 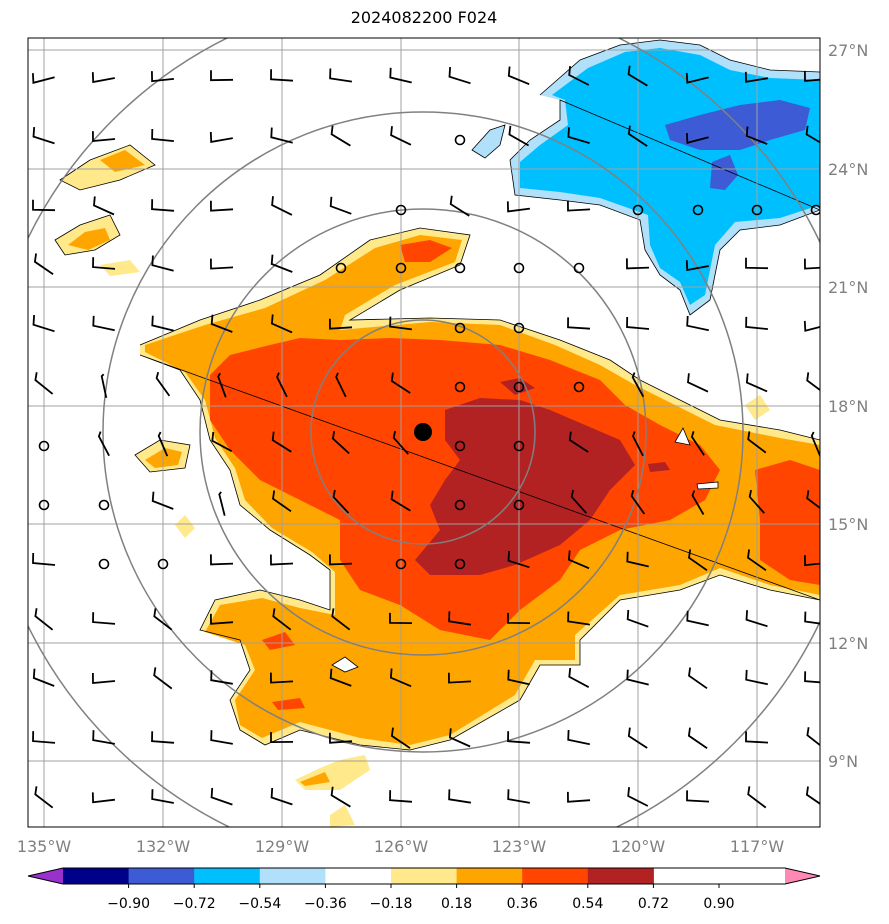 I want to click on colorbar-label: −0.18, so click(x=391, y=904).